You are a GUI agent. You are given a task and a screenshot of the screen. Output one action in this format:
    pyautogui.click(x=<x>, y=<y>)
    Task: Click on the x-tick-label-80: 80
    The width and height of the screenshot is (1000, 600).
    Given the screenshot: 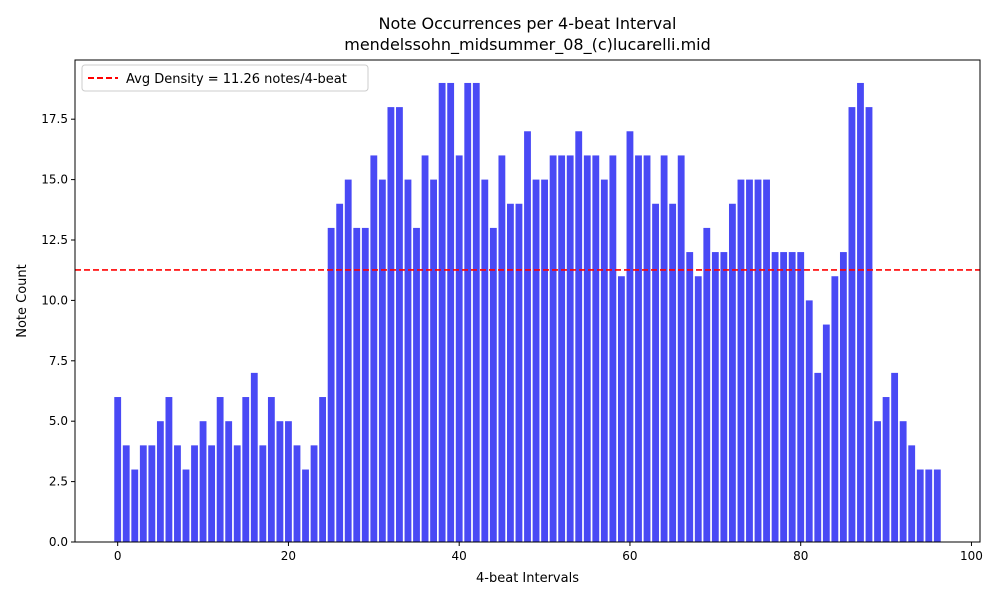 What is the action you would take?
    pyautogui.click(x=800, y=556)
    